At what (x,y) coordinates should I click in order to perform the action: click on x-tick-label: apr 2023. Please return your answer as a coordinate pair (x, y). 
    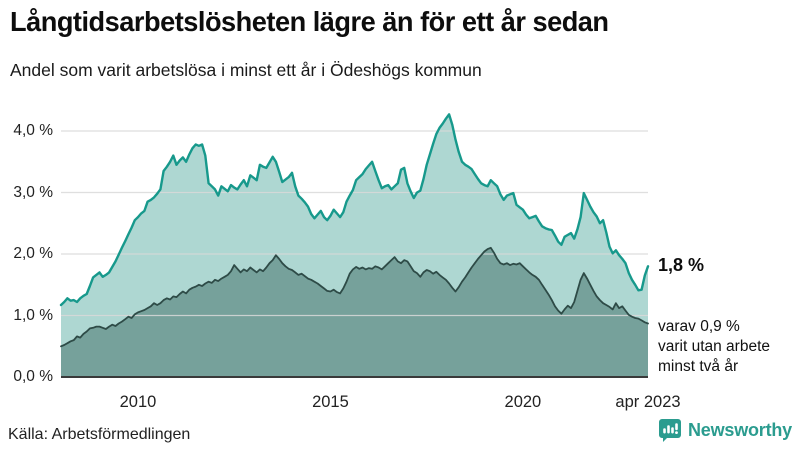
    Looking at the image, I should click on (648, 402).